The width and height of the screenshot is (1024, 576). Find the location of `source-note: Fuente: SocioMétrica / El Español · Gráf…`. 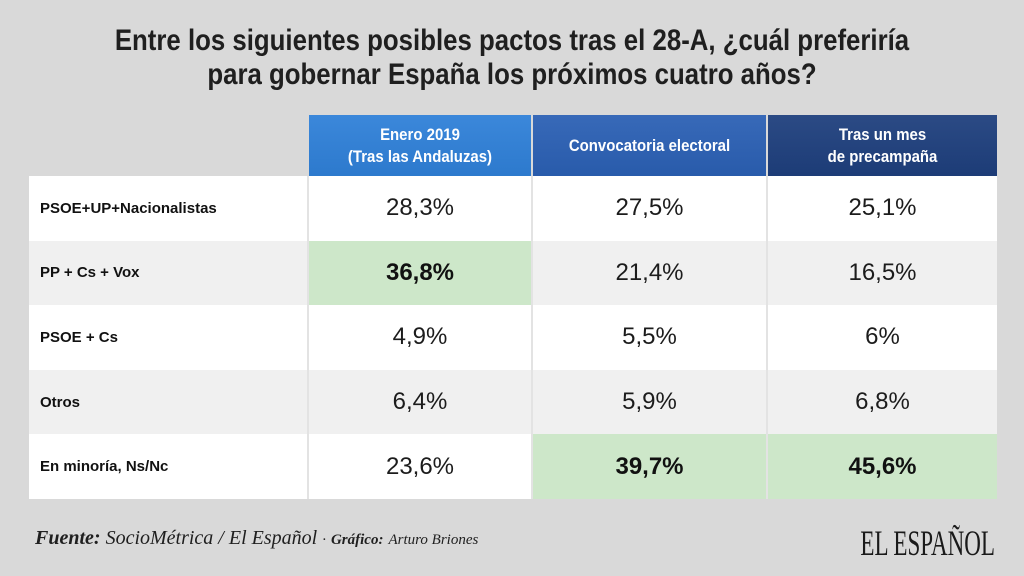

source-note: Fuente: SocioMétrica / El Español · Gráf… is located at coordinates (385, 539).